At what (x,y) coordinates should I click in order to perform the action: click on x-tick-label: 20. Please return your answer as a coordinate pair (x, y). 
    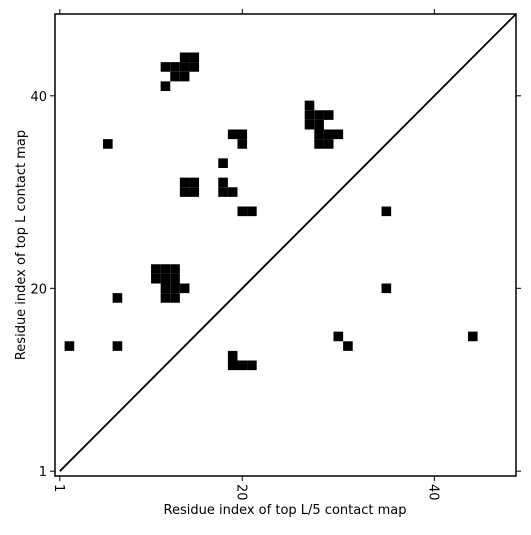
    Looking at the image, I should click on (240, 492).